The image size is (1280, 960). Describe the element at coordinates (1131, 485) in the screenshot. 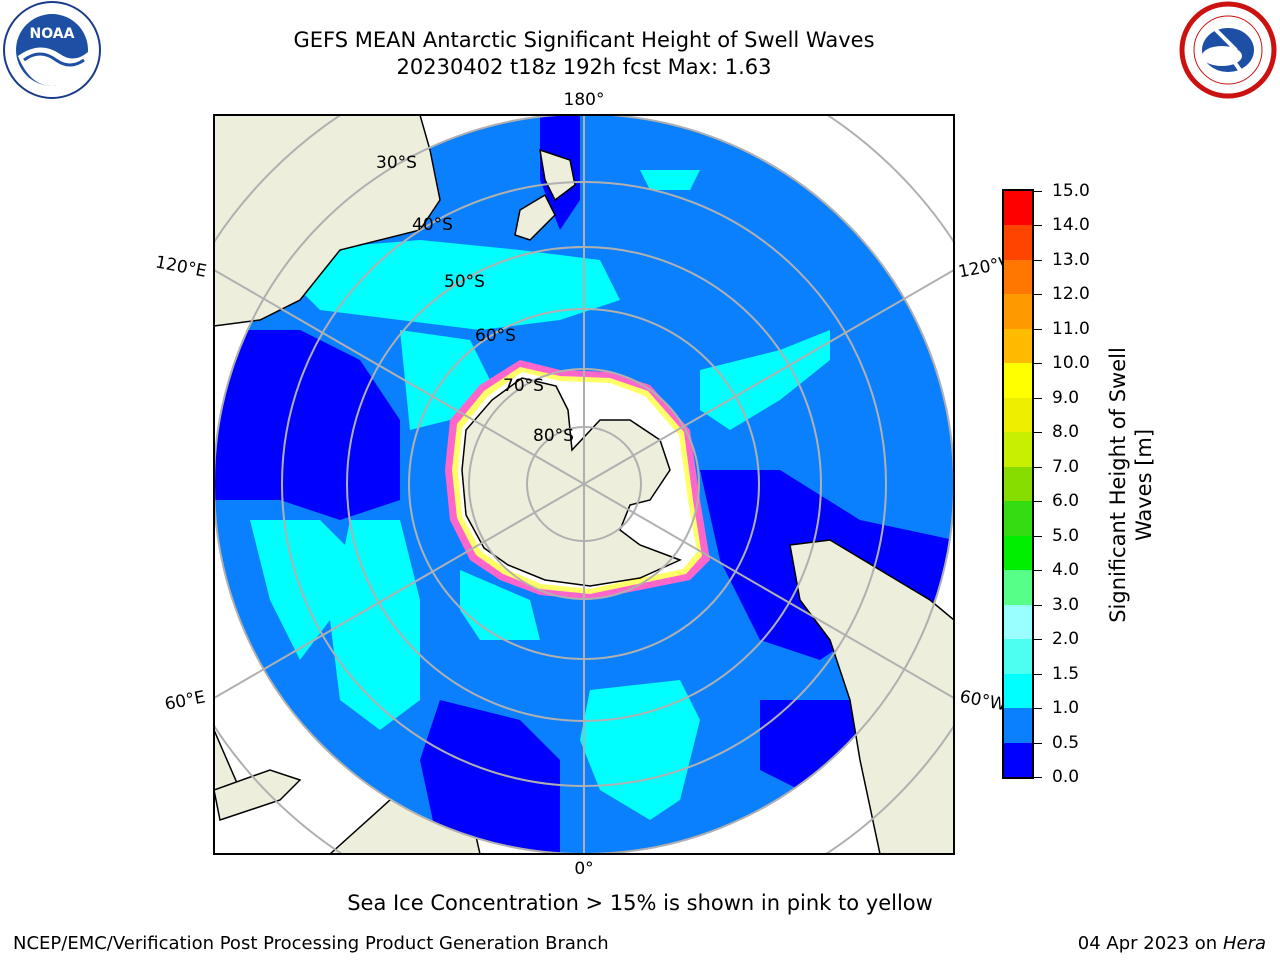

I see `colorbar-label: Significant Height of Swell Waves [m]` at that location.